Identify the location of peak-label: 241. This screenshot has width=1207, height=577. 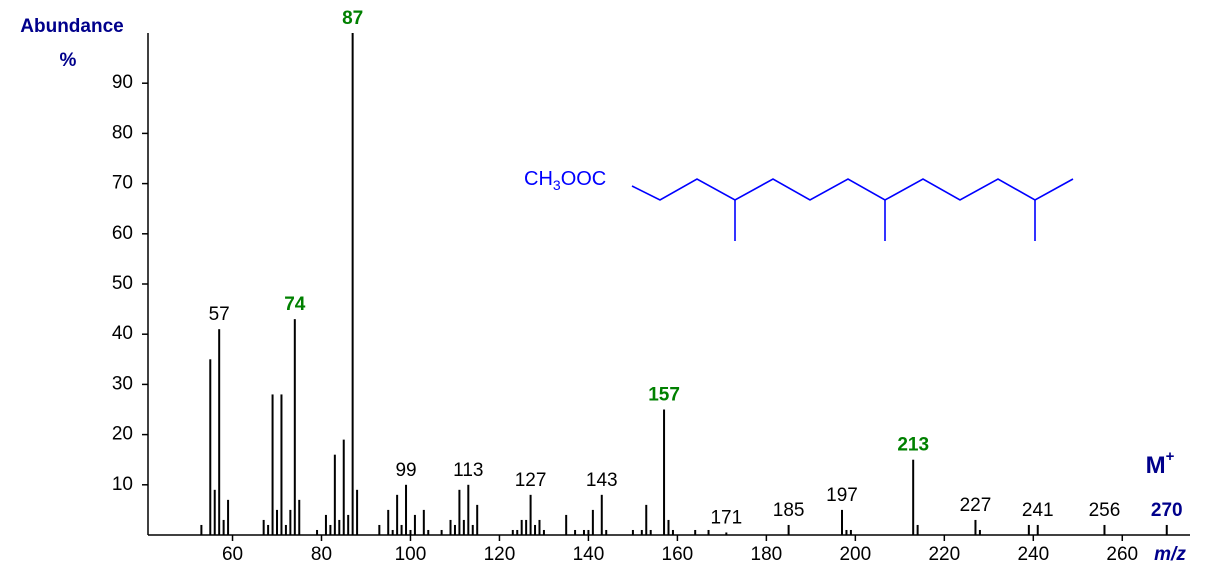
(1038, 510).